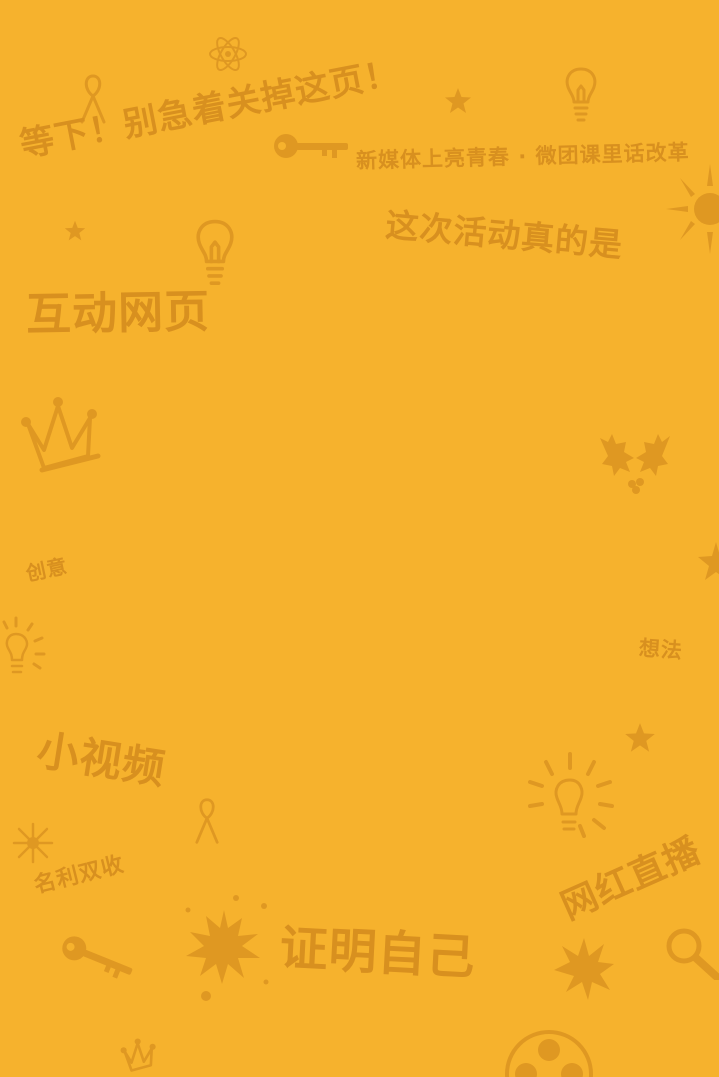  What do you see at coordinates (661, 650) in the screenshot?
I see `ideas-label: 想法` at bounding box center [661, 650].